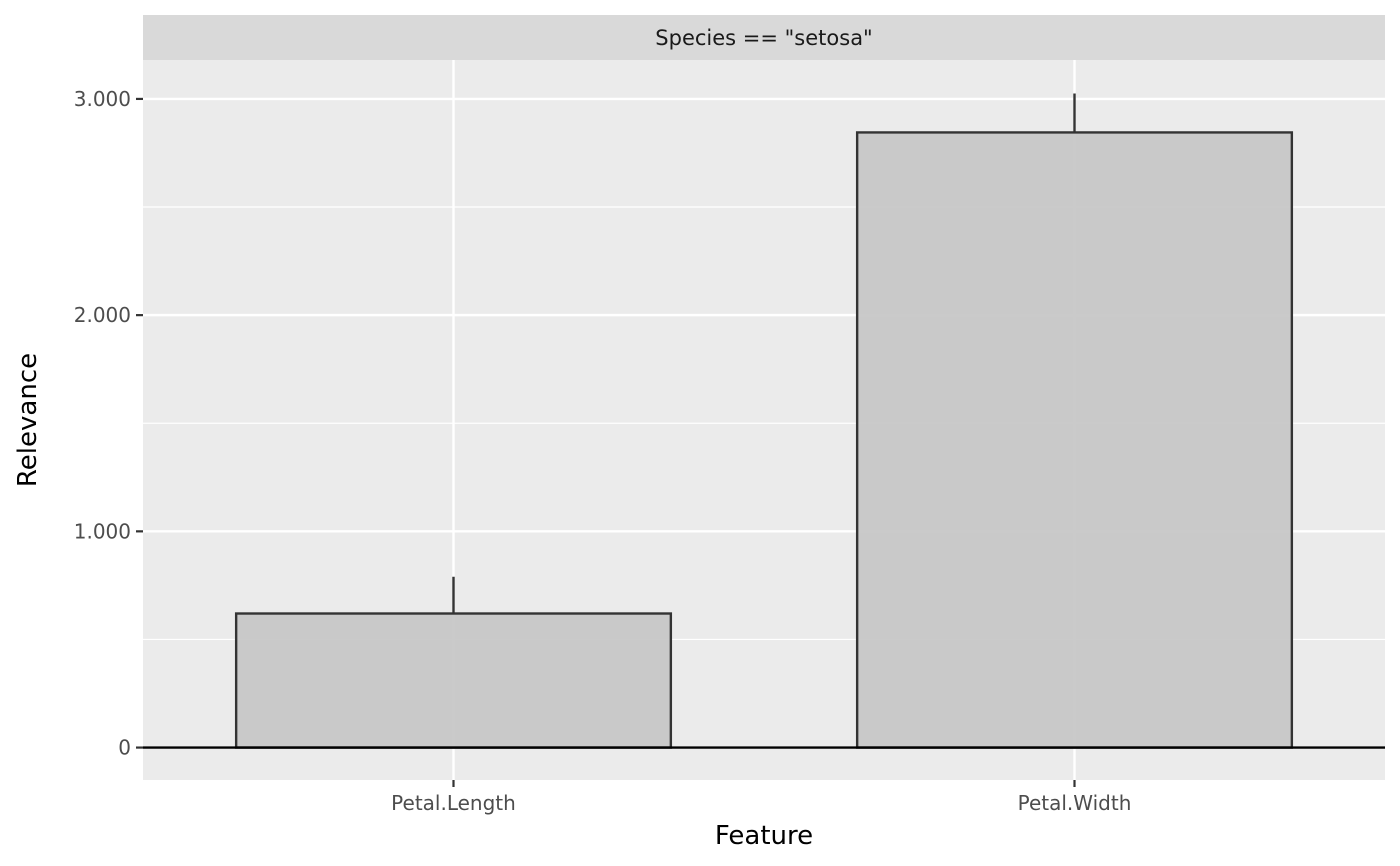 The height and width of the screenshot is (866, 1400). What do you see at coordinates (761, 797) in the screenshot?
I see `x-axis: Petal.Length Petal.Width` at bounding box center [761, 797].